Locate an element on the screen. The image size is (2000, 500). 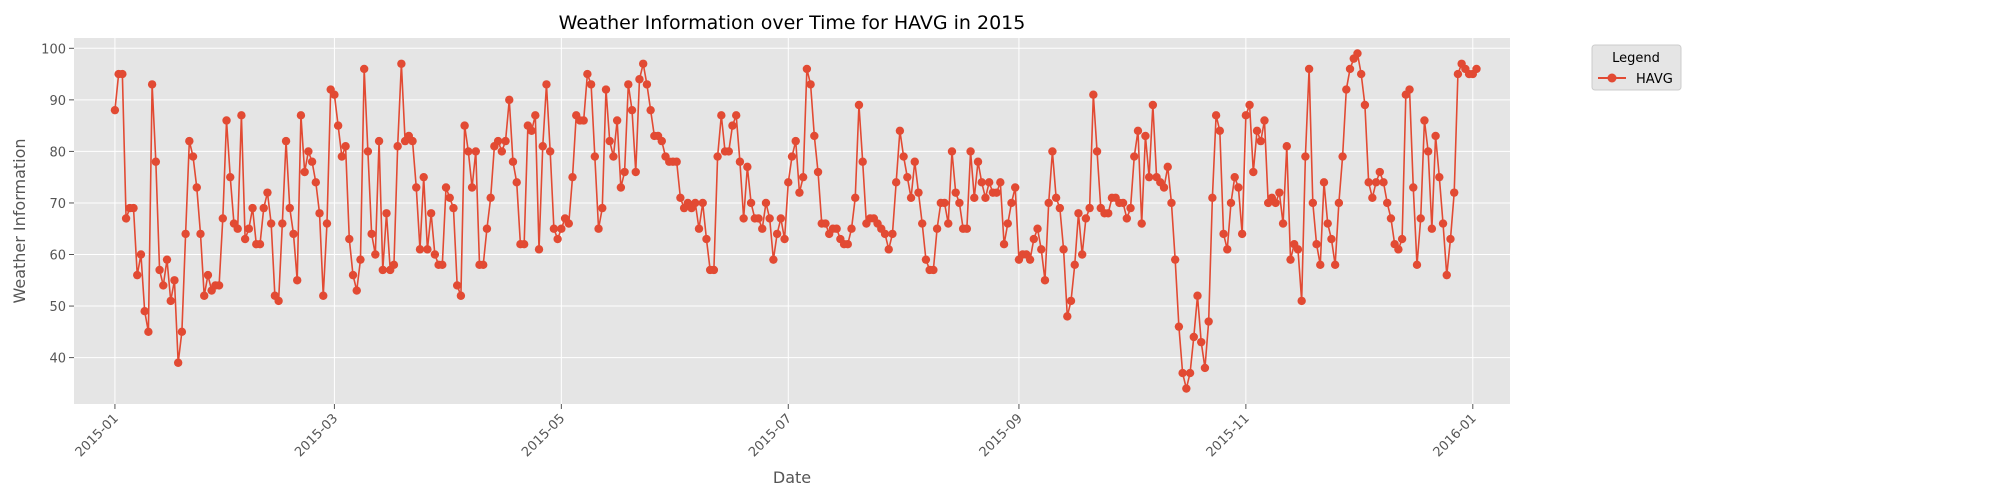
y-tick-label: 60 is located at coordinates (57, 256).